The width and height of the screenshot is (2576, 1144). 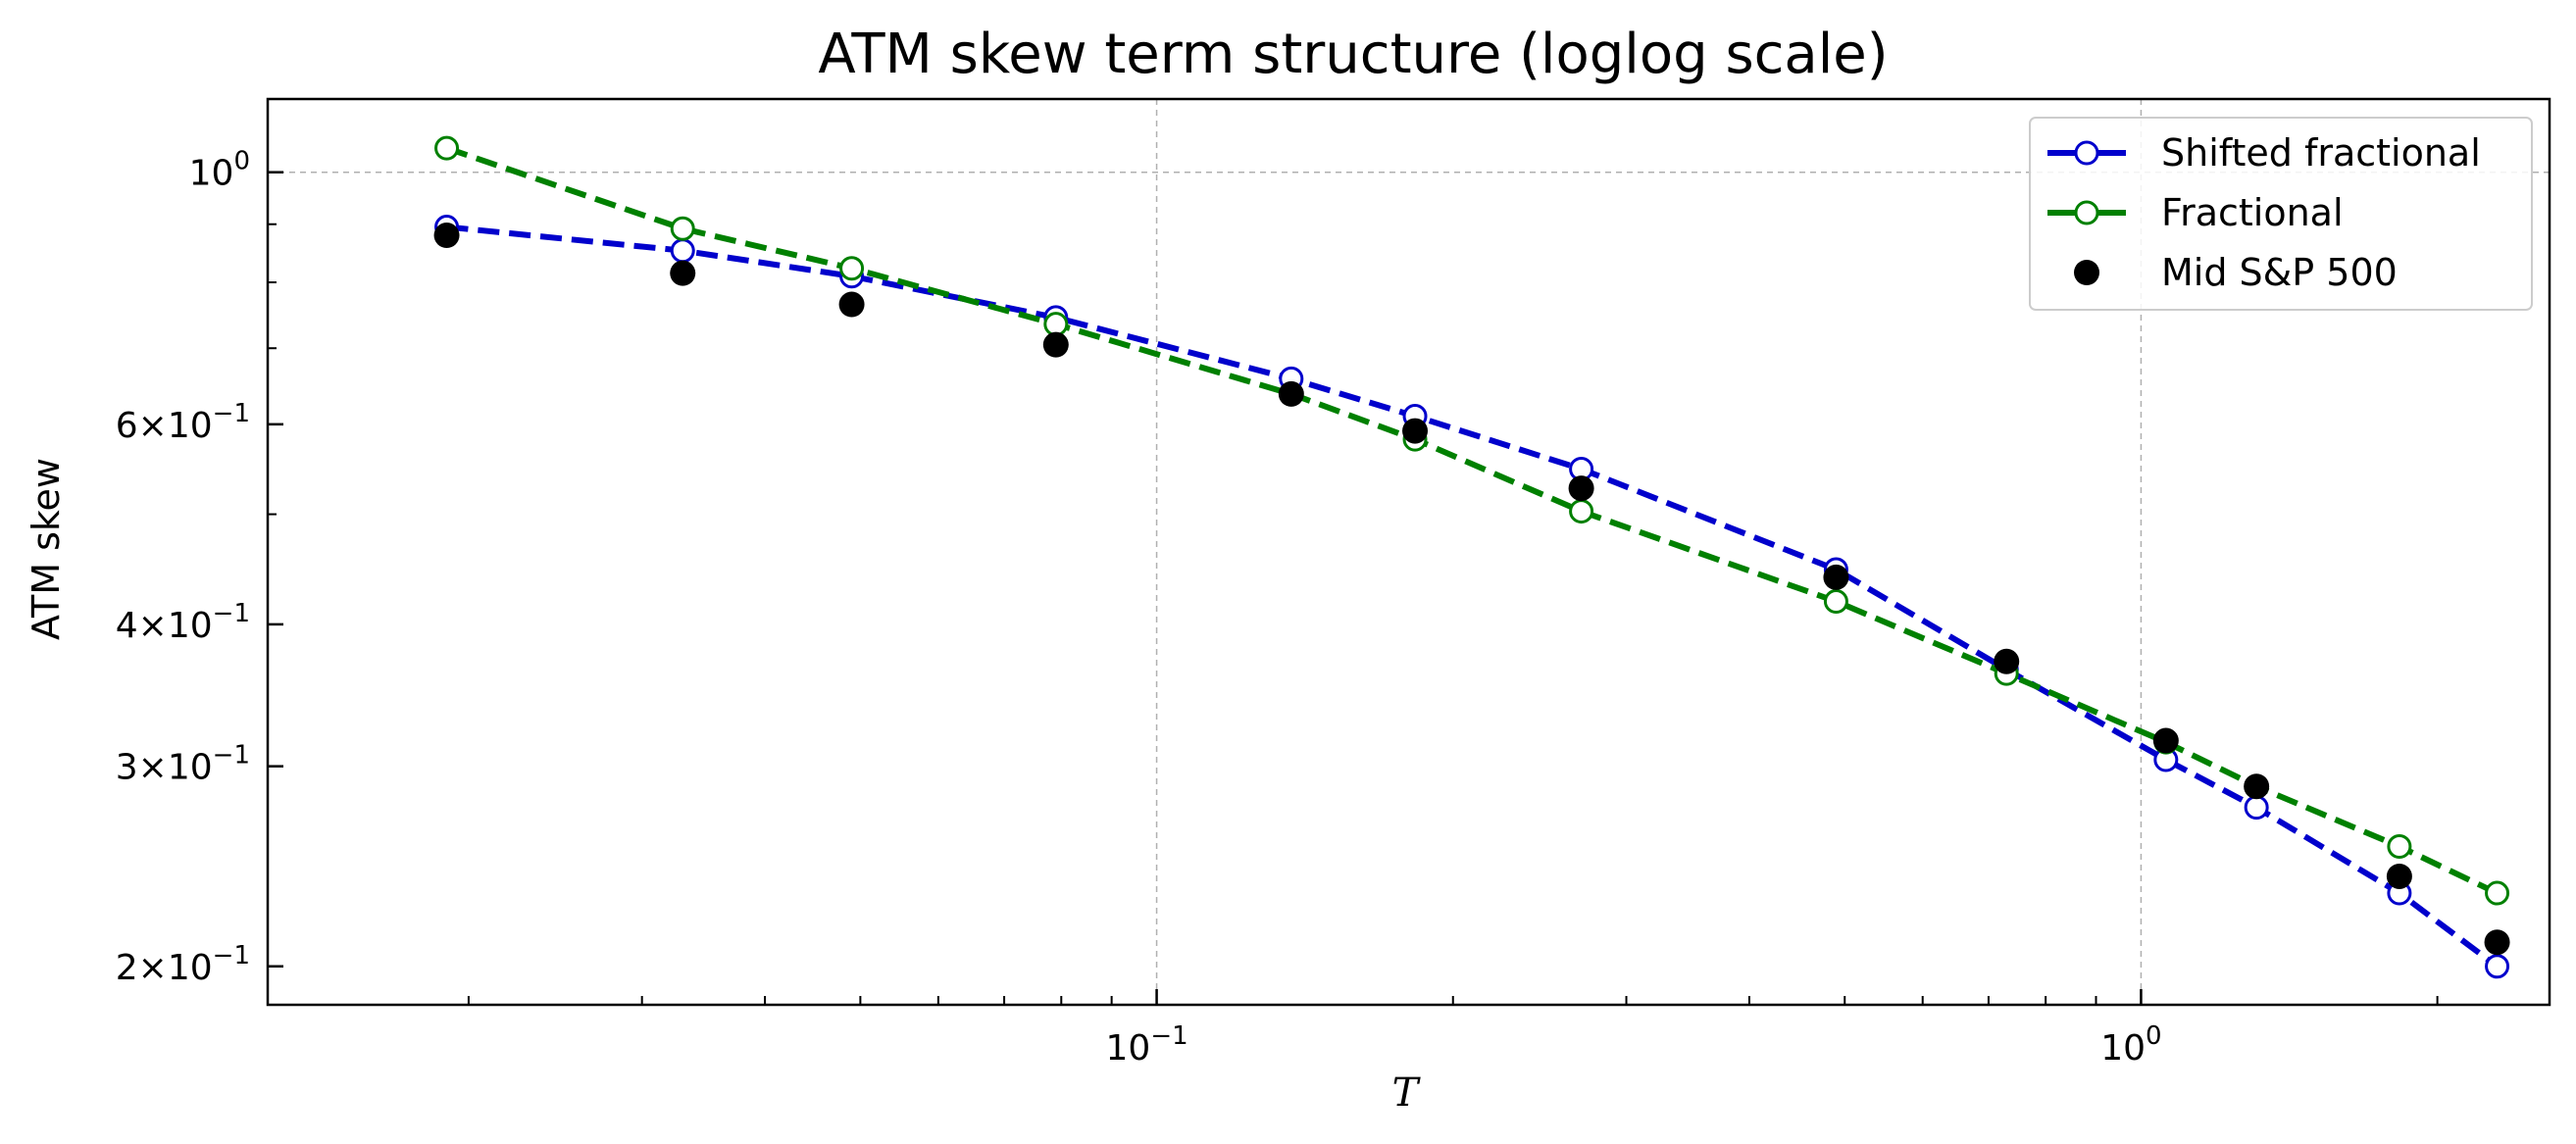 What do you see at coordinates (183, 764) in the screenshot?
I see `y-tick-label: 3×10⁻¹` at bounding box center [183, 764].